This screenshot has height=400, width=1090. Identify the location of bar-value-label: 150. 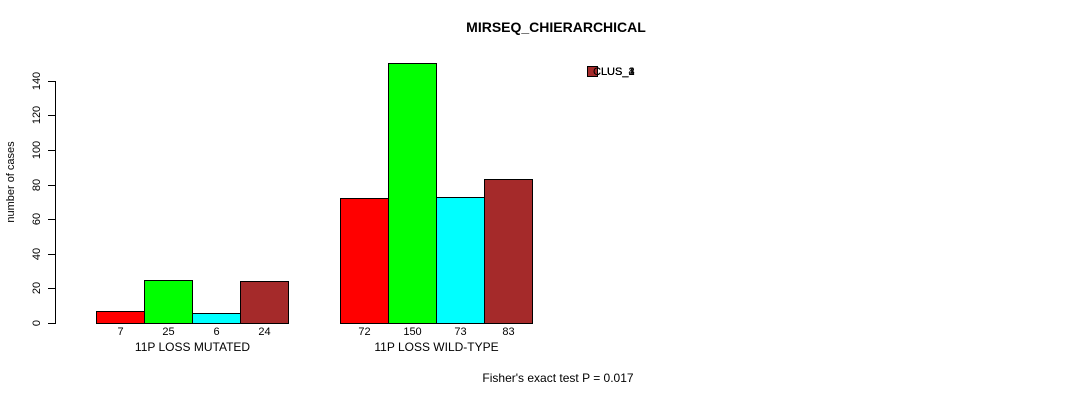
(412, 332).